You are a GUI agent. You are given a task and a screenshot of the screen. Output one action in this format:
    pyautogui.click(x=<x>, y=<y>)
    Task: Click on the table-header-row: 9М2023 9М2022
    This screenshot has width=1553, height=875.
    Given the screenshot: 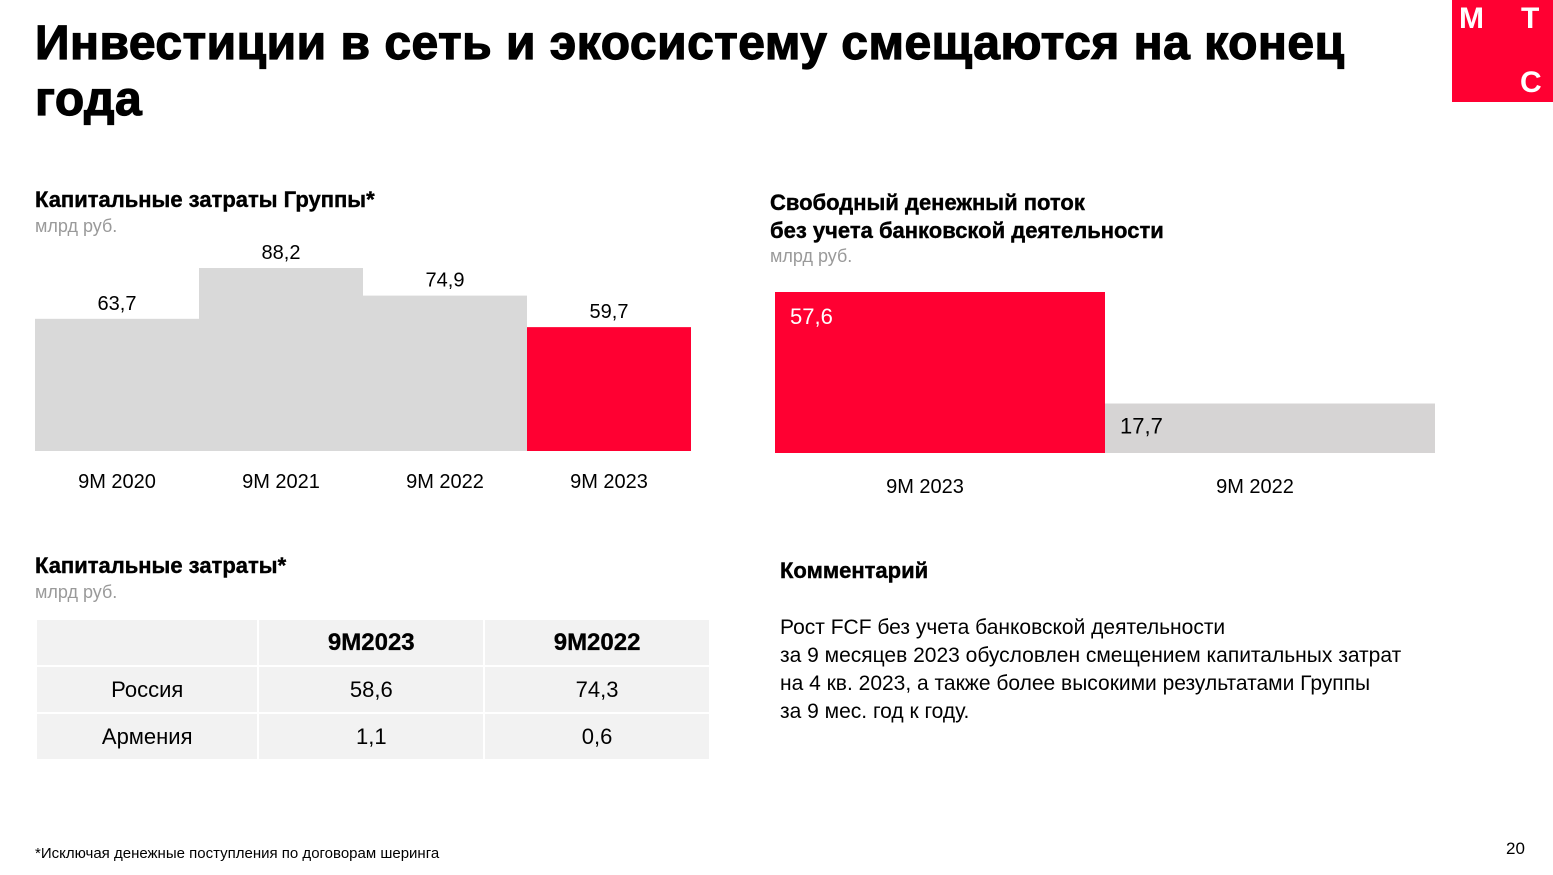 What is the action you would take?
    pyautogui.click(x=372, y=642)
    